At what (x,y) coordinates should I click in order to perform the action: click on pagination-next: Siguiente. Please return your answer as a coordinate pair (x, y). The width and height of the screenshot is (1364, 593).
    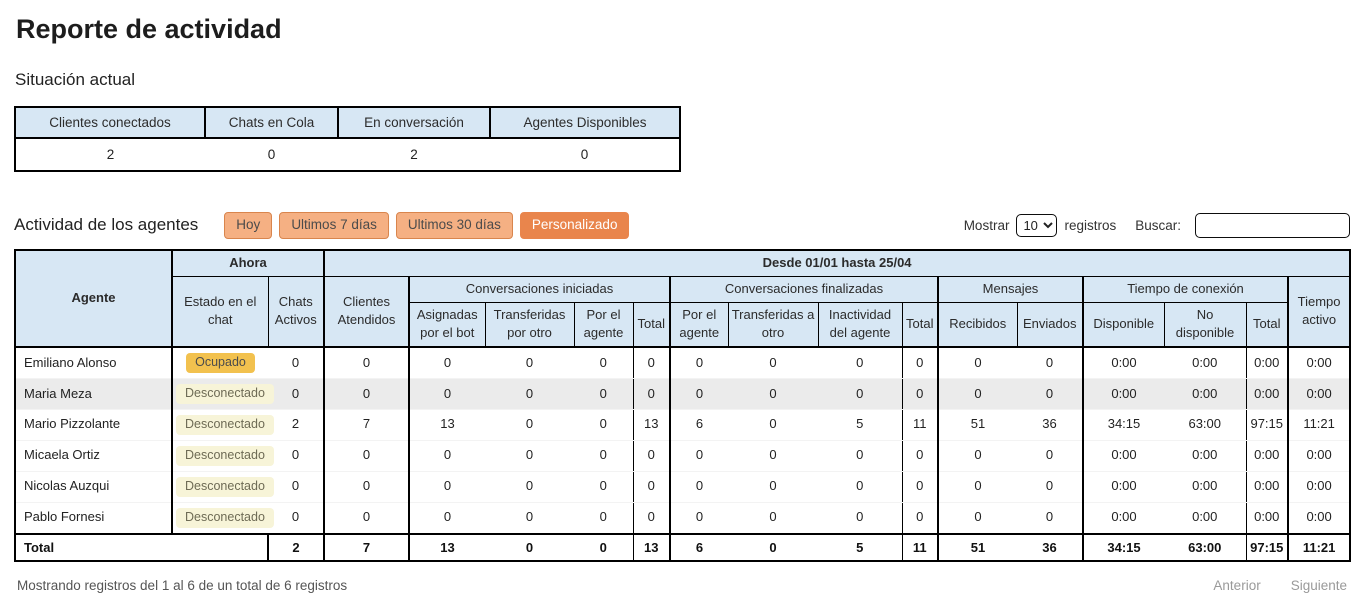
    Looking at the image, I should click on (1318, 585).